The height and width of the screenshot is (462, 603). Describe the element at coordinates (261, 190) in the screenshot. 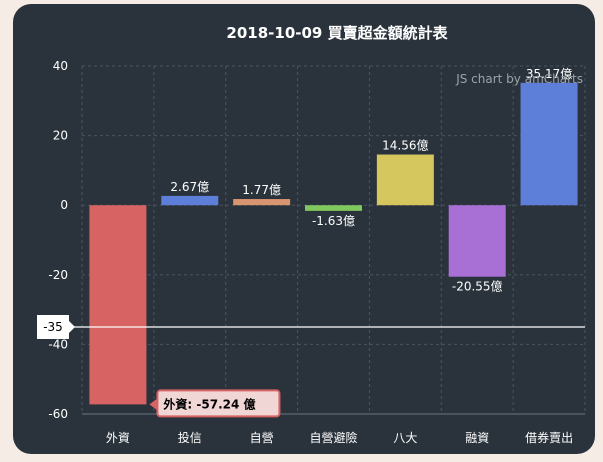

I see `data-label: 1.77億` at that location.